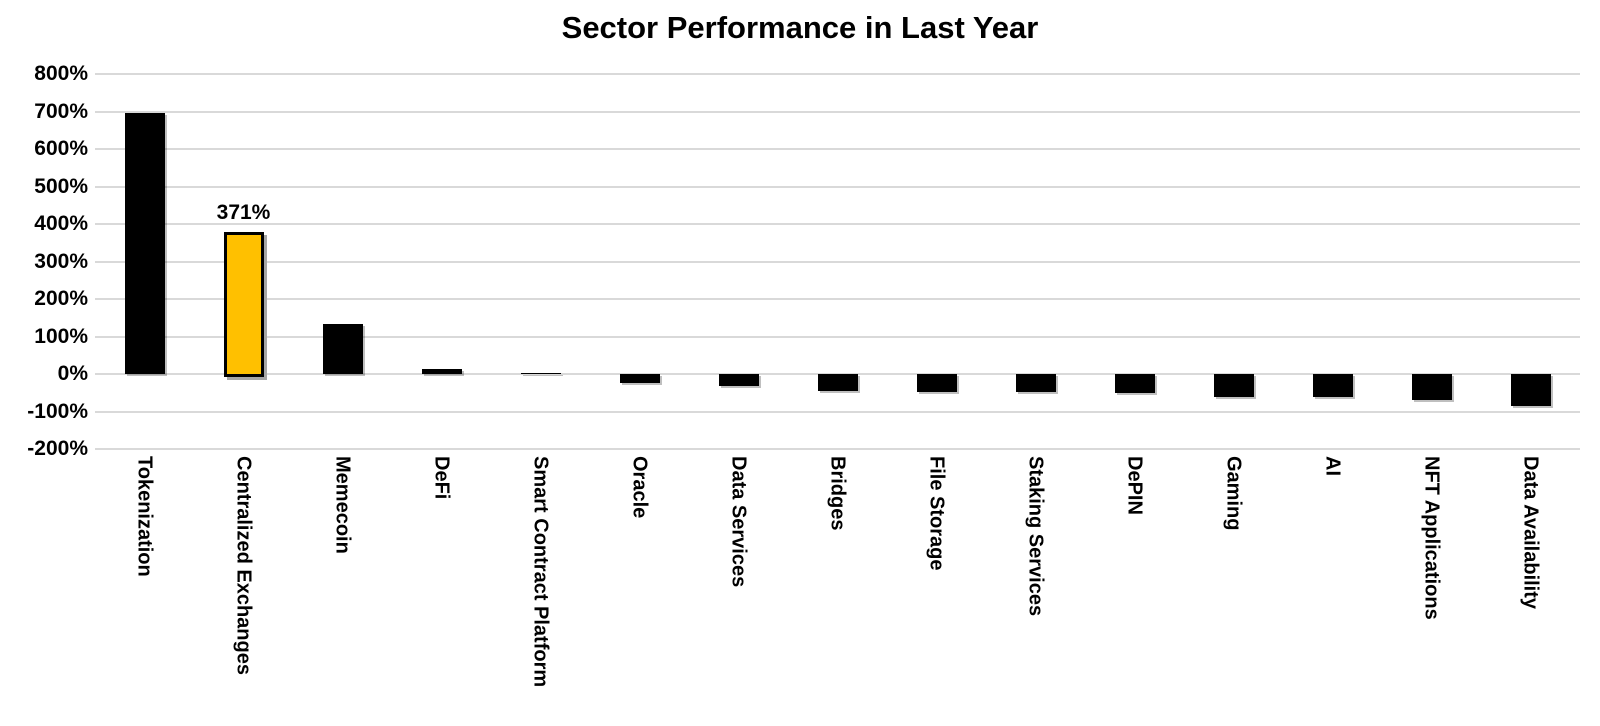 This screenshot has width=1600, height=726. What do you see at coordinates (837, 493) in the screenshot?
I see `x-axis-category-label: Bridges` at bounding box center [837, 493].